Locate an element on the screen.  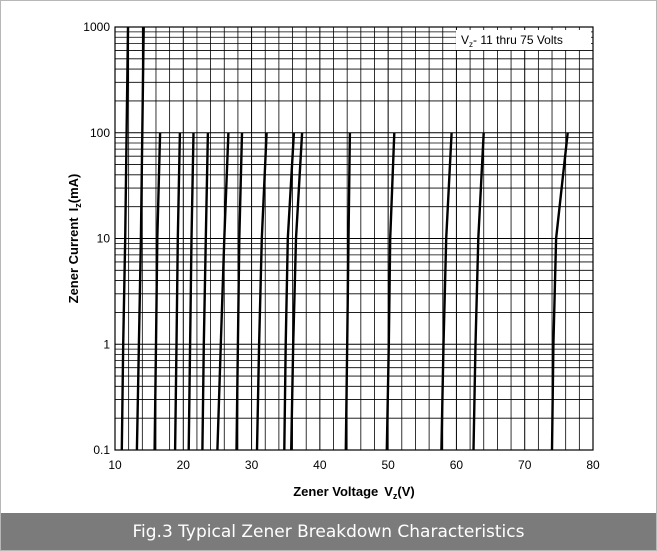
x-tick-label: 50 is located at coordinates (388, 465).